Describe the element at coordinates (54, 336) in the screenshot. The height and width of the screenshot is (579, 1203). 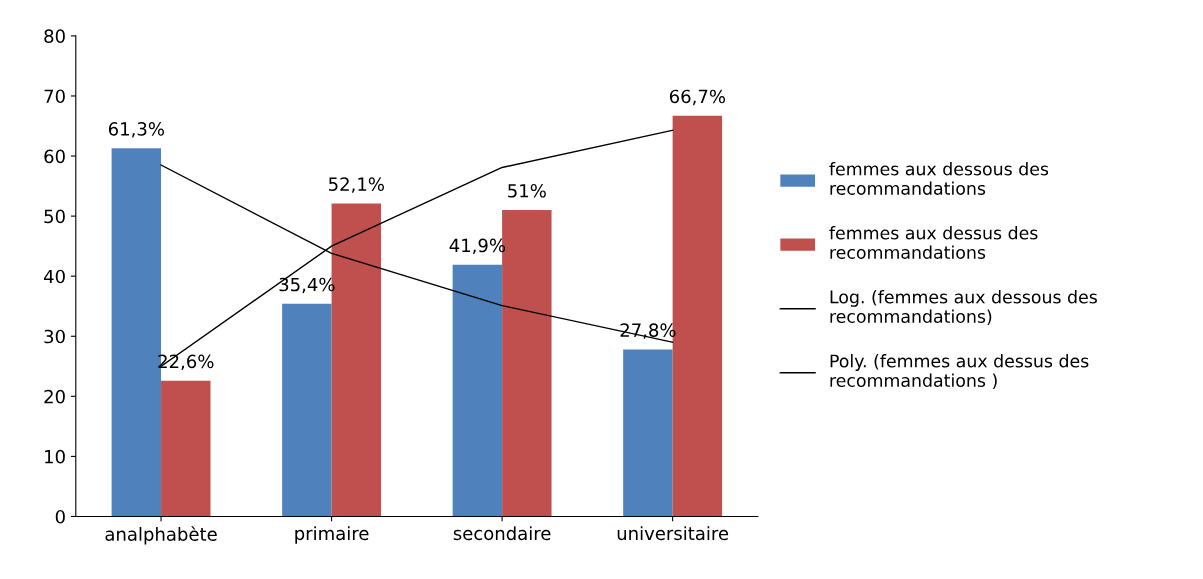
I see `y-tick-label: 30` at that location.